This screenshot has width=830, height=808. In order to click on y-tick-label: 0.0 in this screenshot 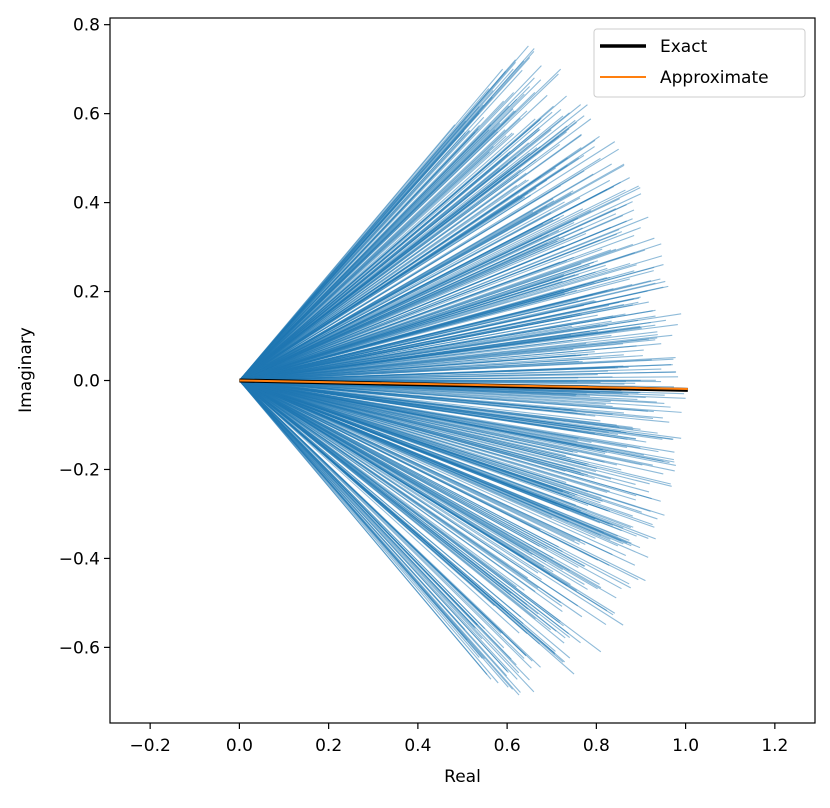, I will do `click(86, 382)`.